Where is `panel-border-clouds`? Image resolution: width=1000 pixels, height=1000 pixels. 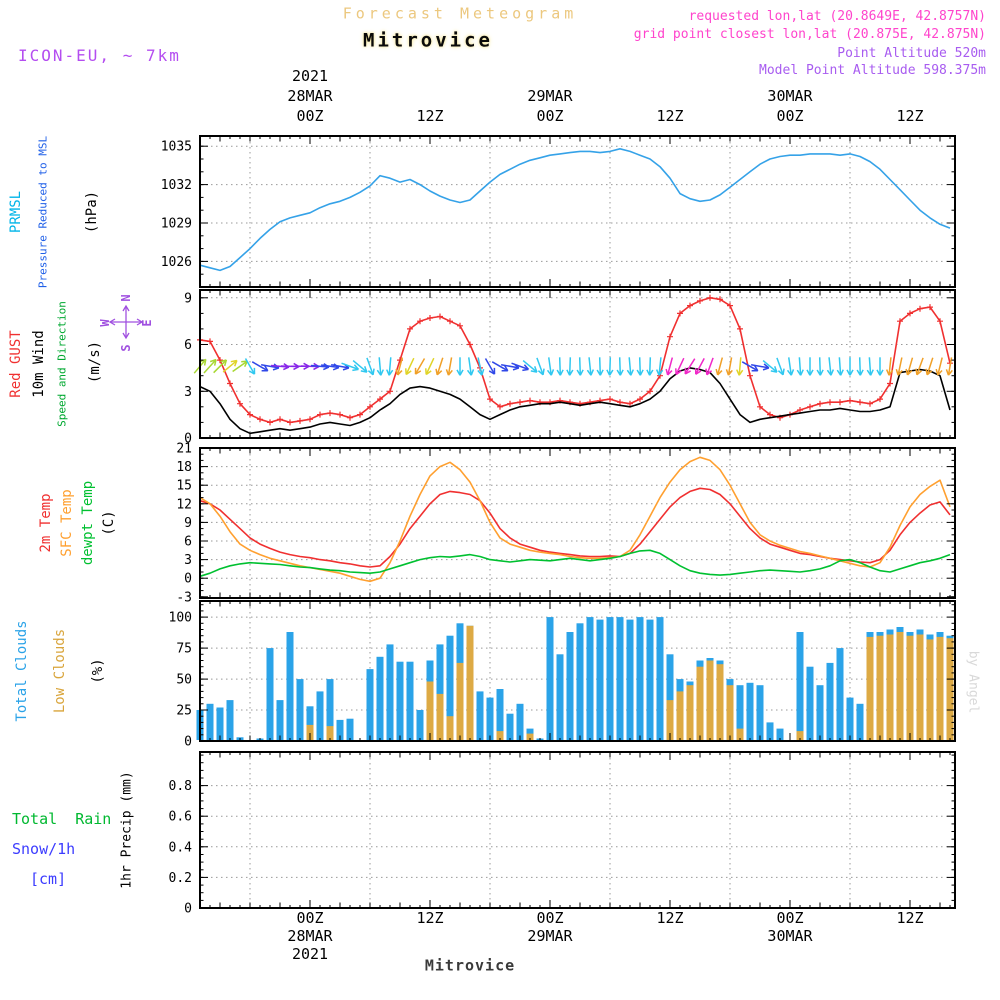 panel-border-clouds is located at coordinates (577, 671).